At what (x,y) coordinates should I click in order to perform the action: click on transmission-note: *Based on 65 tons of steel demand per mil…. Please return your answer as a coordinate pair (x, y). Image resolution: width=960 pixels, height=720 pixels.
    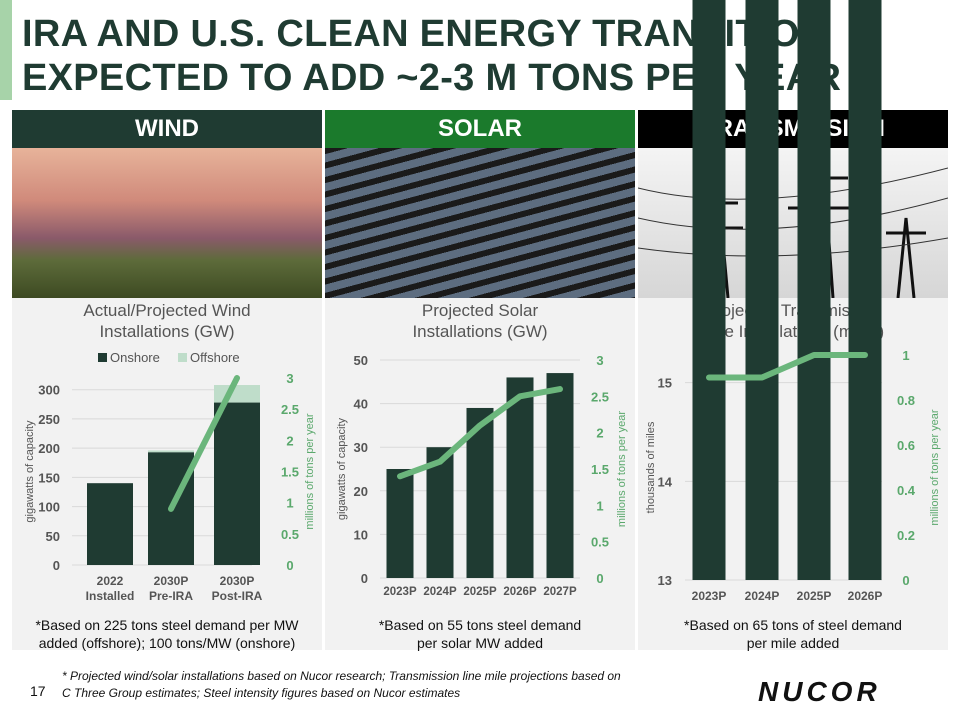
    Looking at the image, I should click on (793, 634).